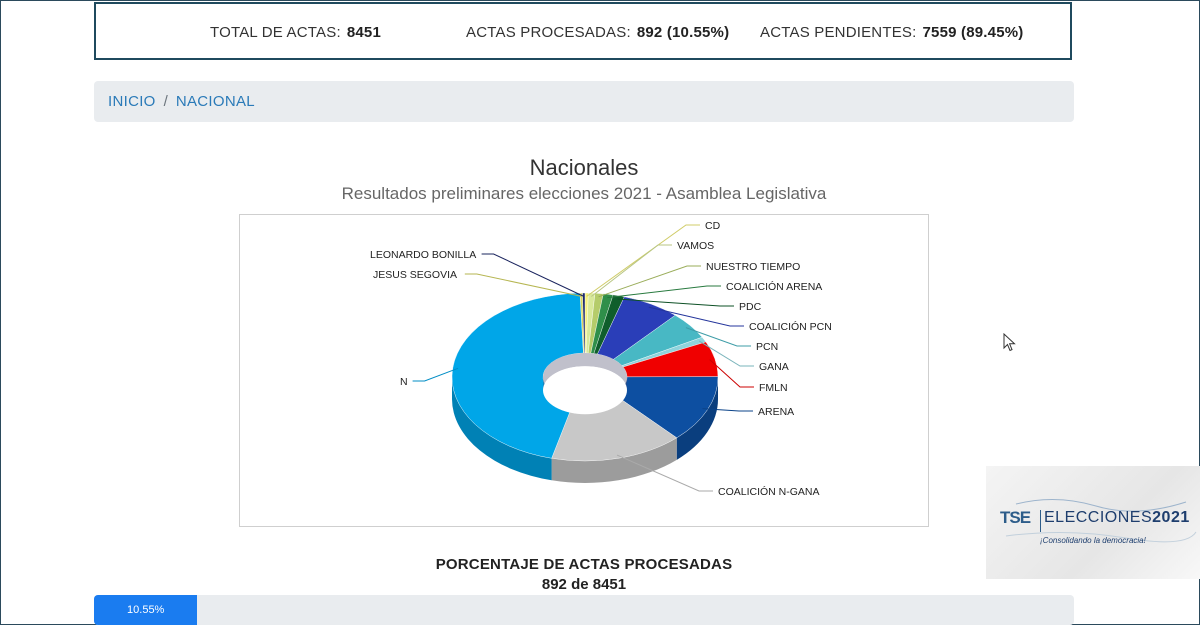  What do you see at coordinates (1098, 517) in the screenshot?
I see `logo-event-prefix: ELECCIONES` at bounding box center [1098, 517].